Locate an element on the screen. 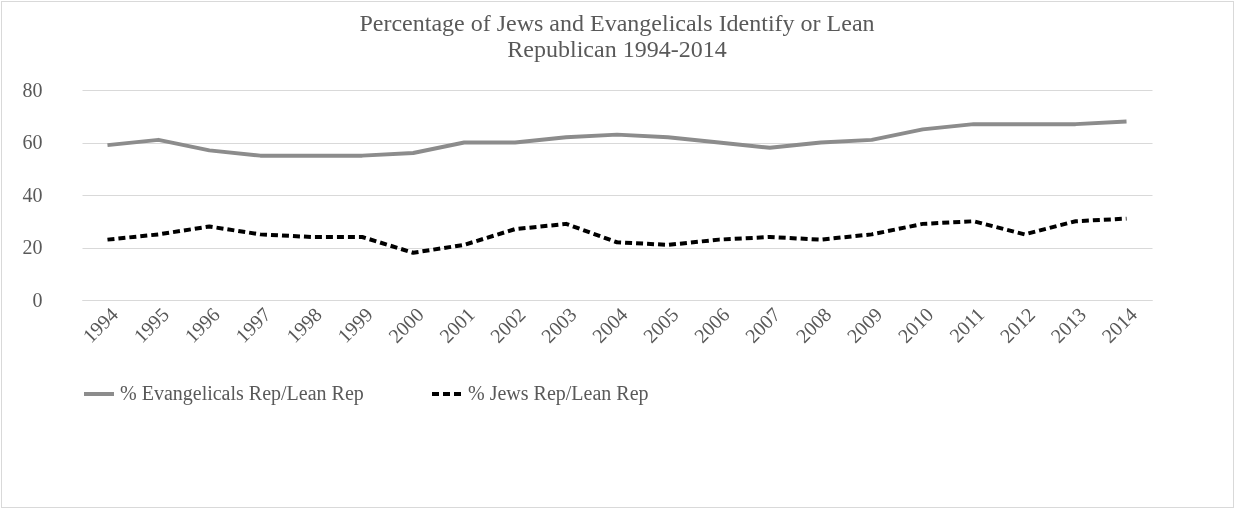 This screenshot has height=511, width=1237. y-tick-label: 0 is located at coordinates (37, 299).